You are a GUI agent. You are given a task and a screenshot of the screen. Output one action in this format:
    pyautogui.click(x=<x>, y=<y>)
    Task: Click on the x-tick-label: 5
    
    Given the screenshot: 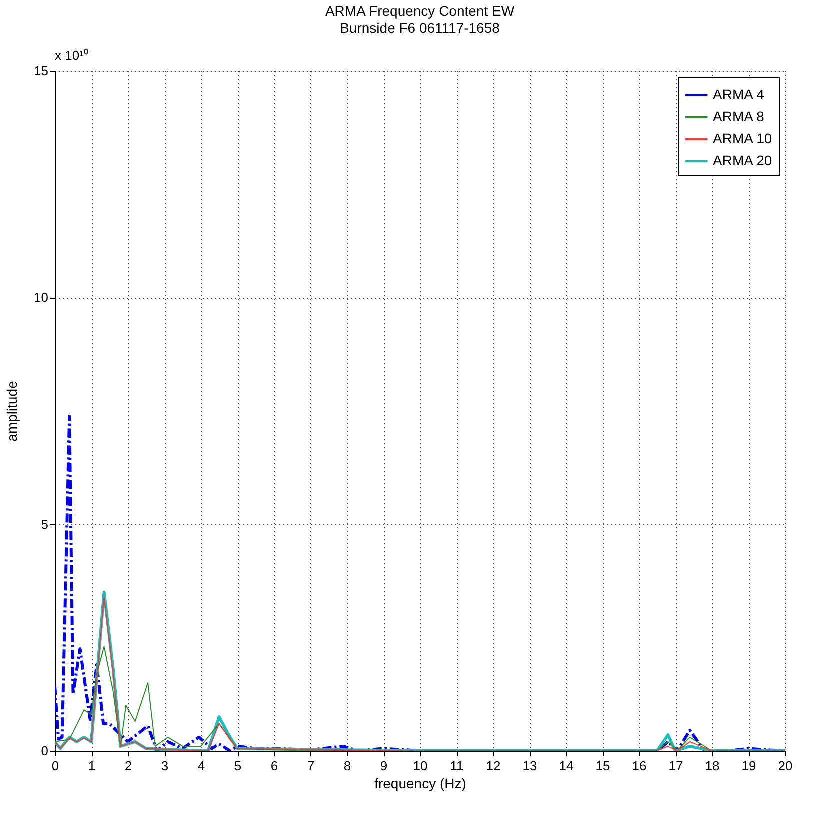 What is the action you would take?
    pyautogui.click(x=238, y=766)
    